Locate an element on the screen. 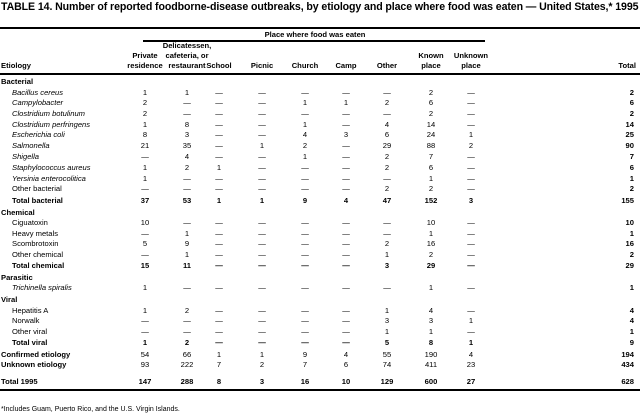 The image size is (640, 418). table-cell: 93 is located at coordinates (145, 364).